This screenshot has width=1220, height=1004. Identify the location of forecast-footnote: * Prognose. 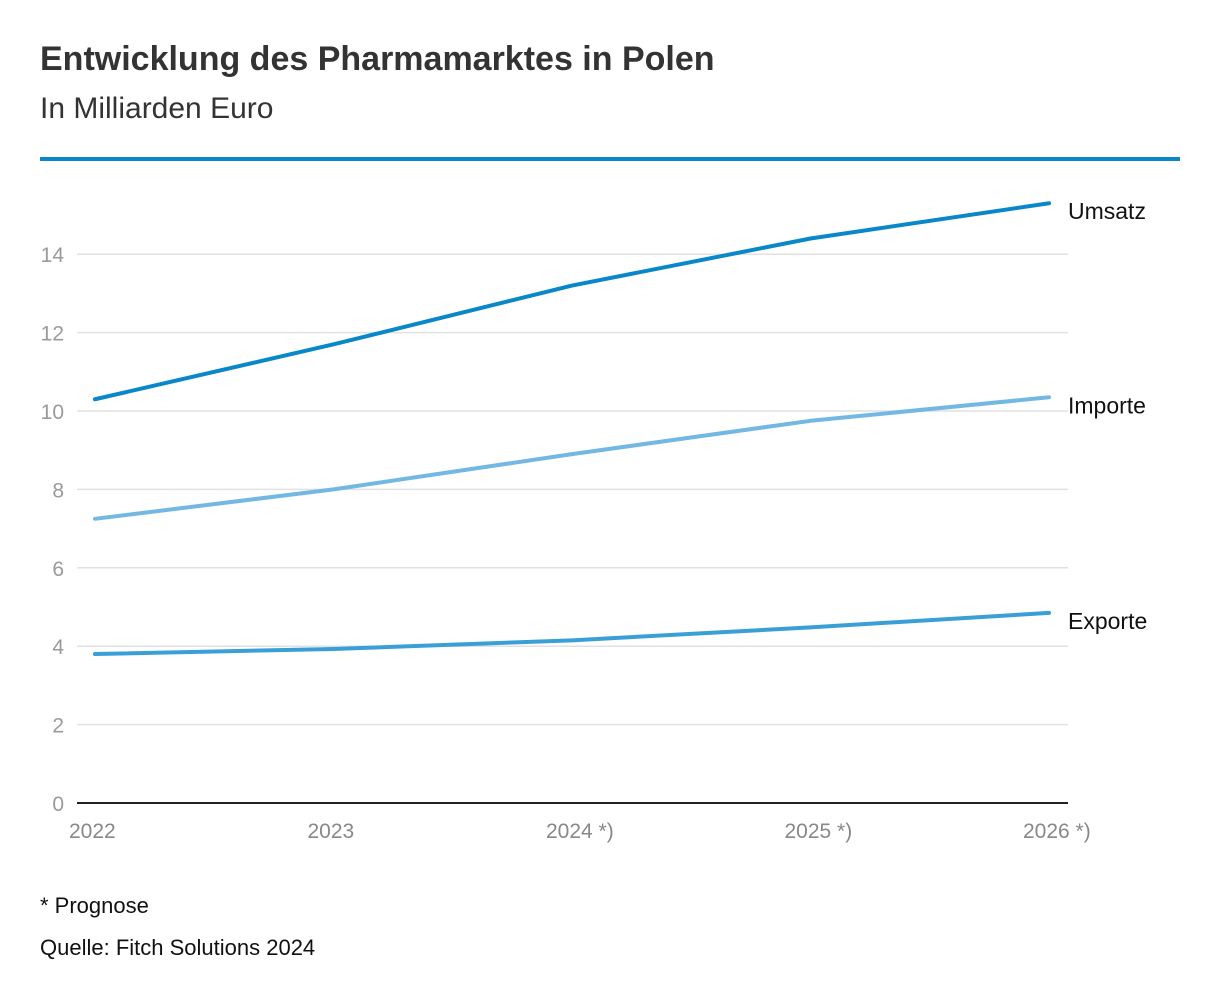
(94, 905).